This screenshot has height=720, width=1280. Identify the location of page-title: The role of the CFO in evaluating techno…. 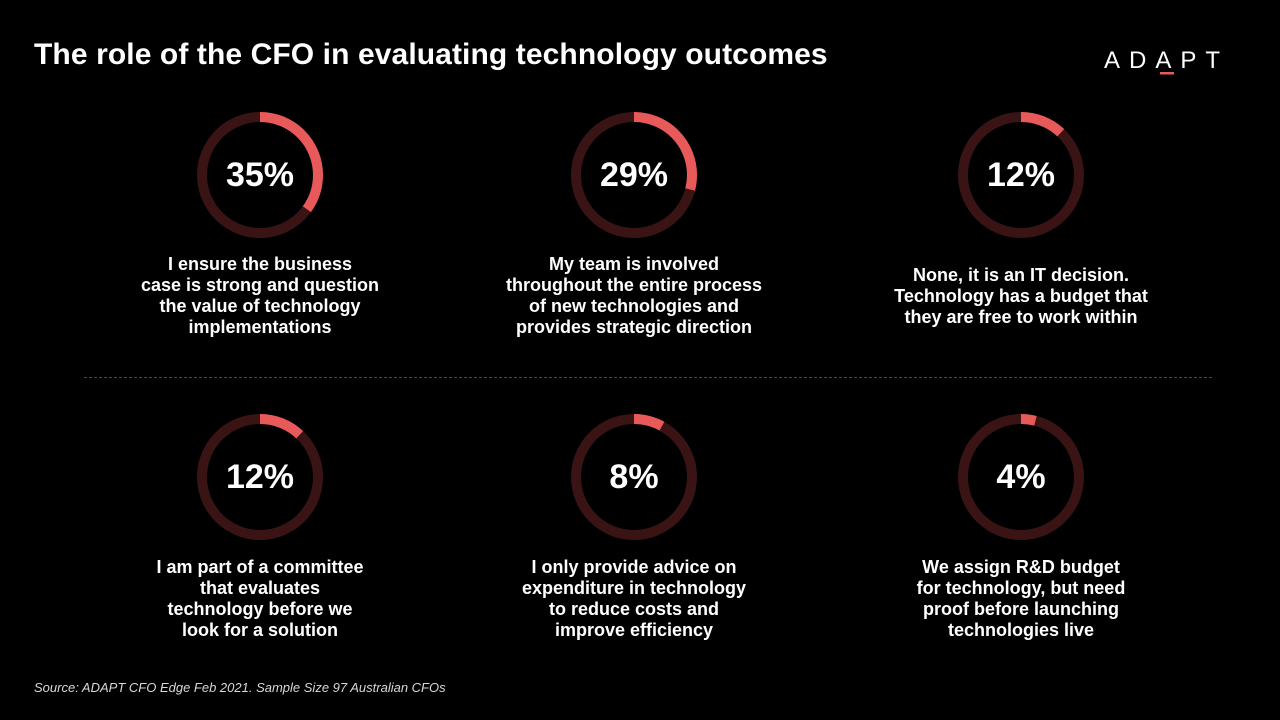
(431, 54).